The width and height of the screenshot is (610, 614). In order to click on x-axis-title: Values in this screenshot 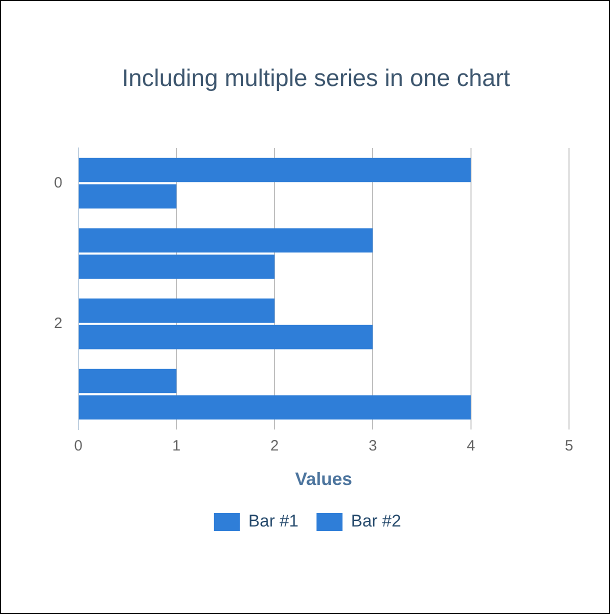, I will do `click(323, 479)`.